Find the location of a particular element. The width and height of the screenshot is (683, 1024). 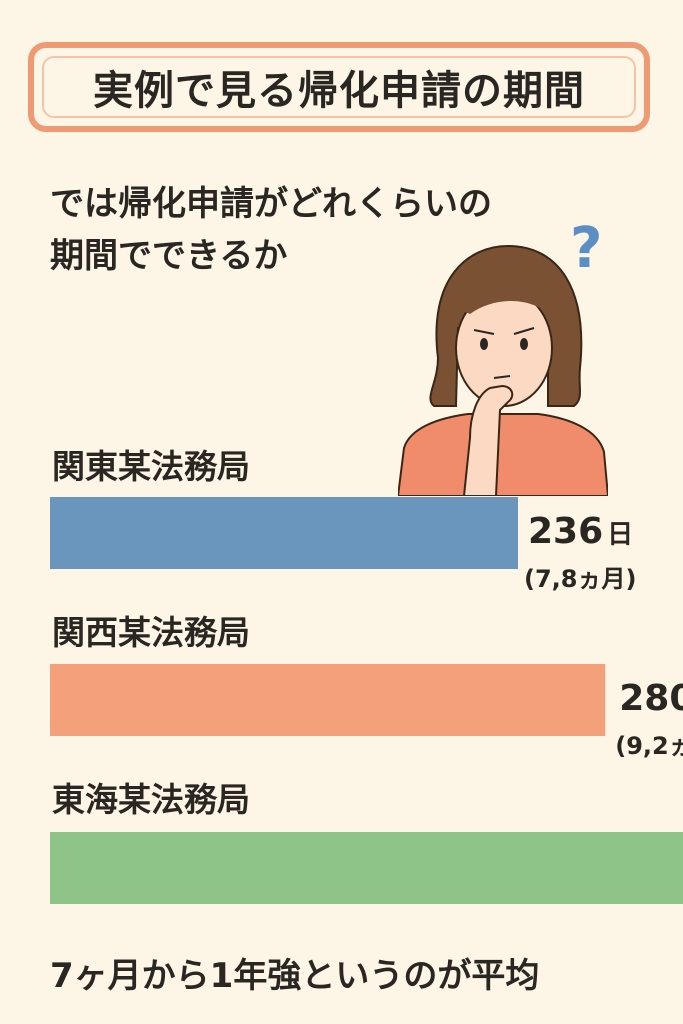

bar-sub-label-1: (7,8ヵ月) is located at coordinates (580, 579).